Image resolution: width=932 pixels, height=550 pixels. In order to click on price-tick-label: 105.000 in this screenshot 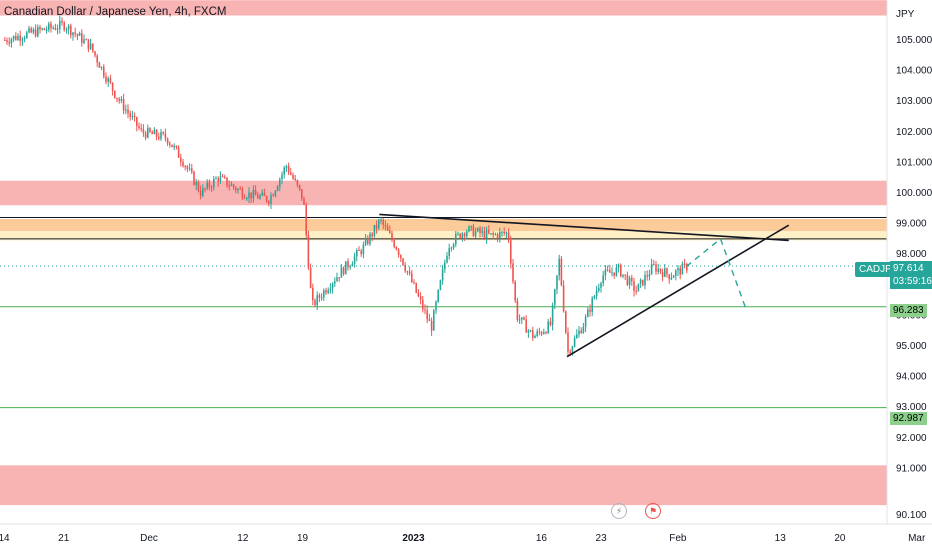, I will do `click(914, 40)`.